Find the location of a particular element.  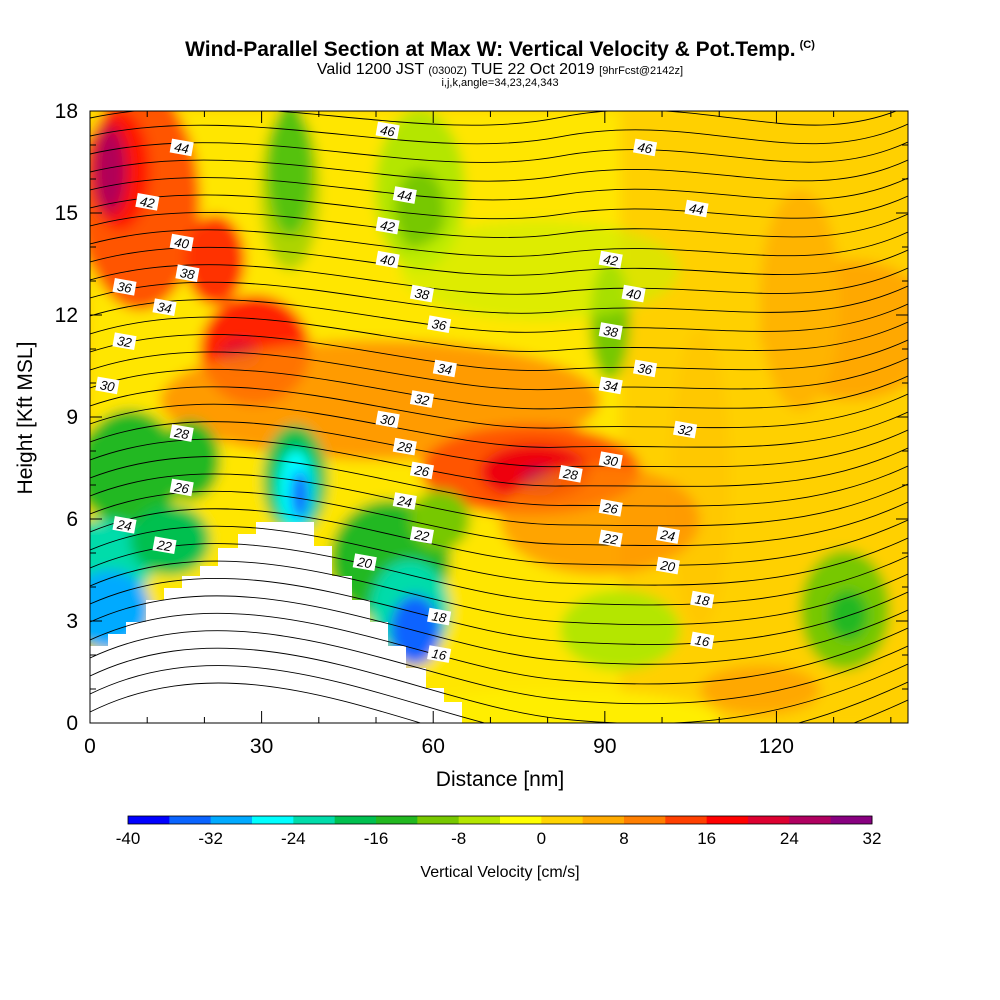

terrain-mask is located at coordinates (276, 622).